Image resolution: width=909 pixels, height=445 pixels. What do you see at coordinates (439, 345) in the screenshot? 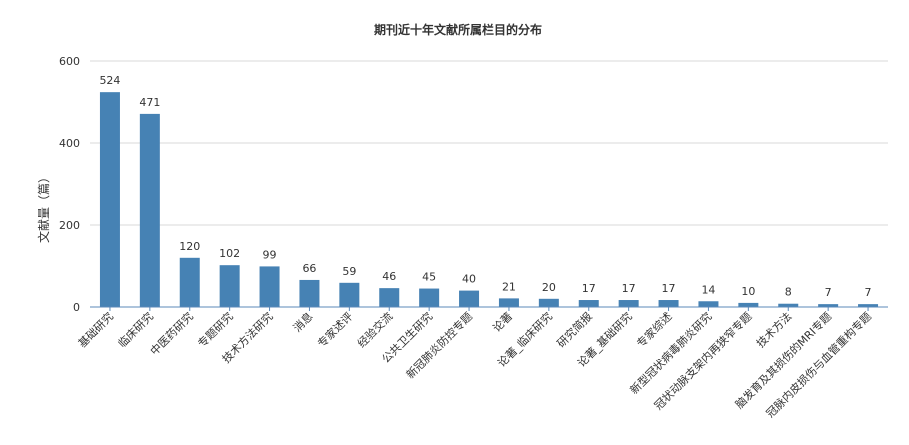
I see `x-tick-label: 新冠肺炎防控专题` at bounding box center [439, 345].